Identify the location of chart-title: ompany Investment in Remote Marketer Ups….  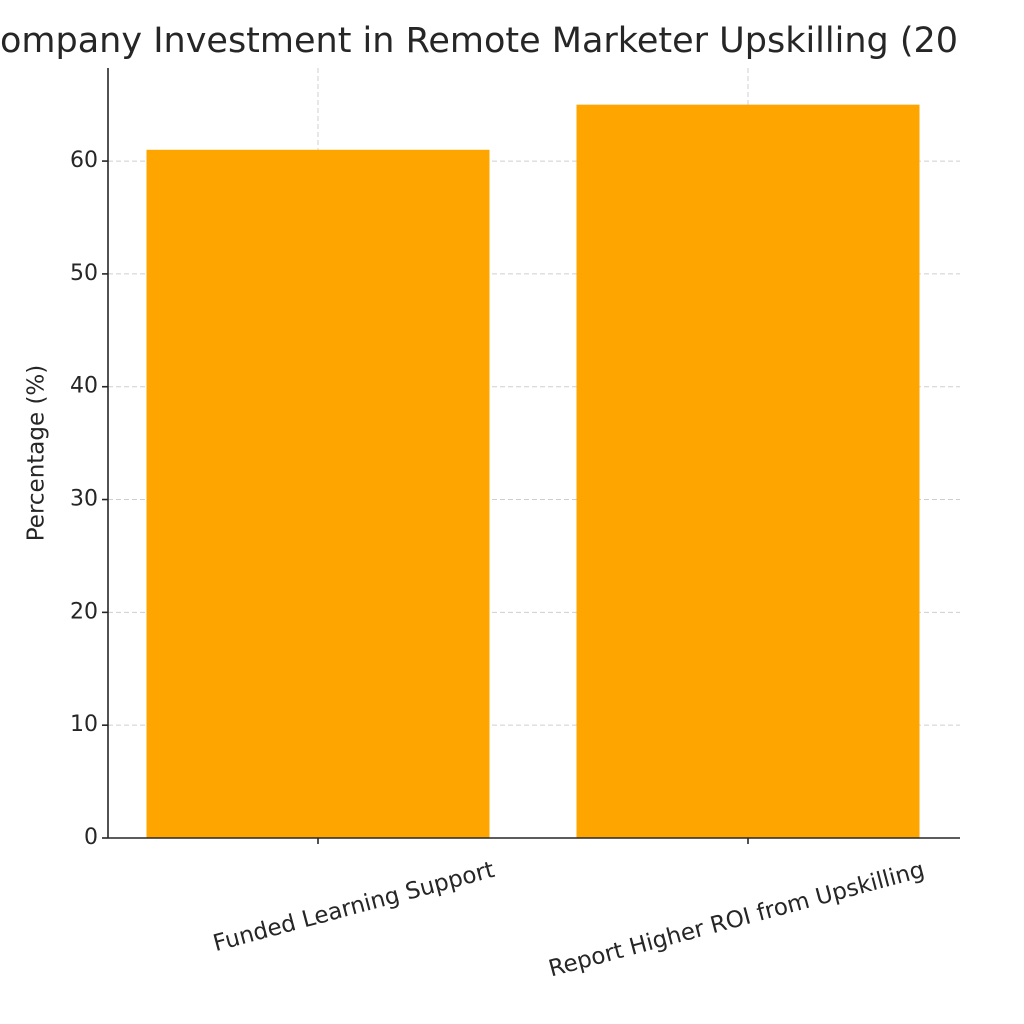
(479, 41).